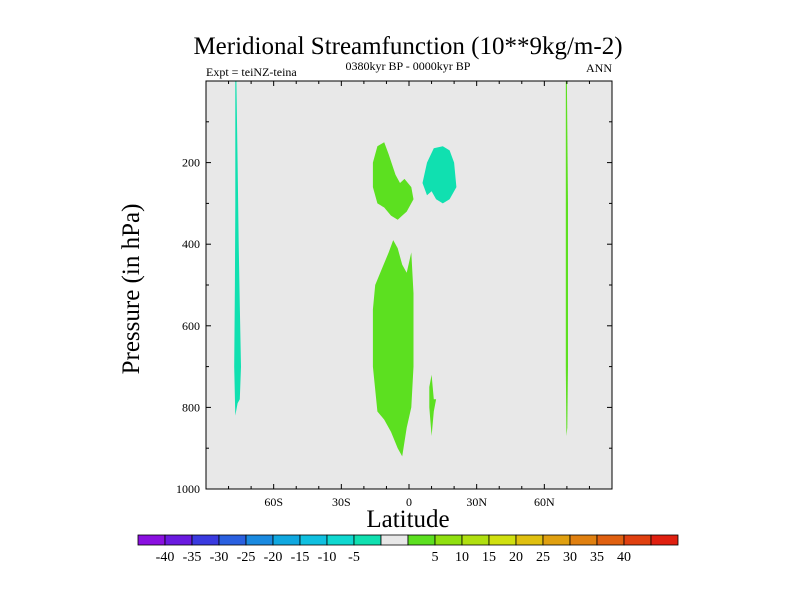 The height and width of the screenshot is (600, 800). Describe the element at coordinates (300, 557) in the screenshot. I see `colorbar-label: -15` at that location.